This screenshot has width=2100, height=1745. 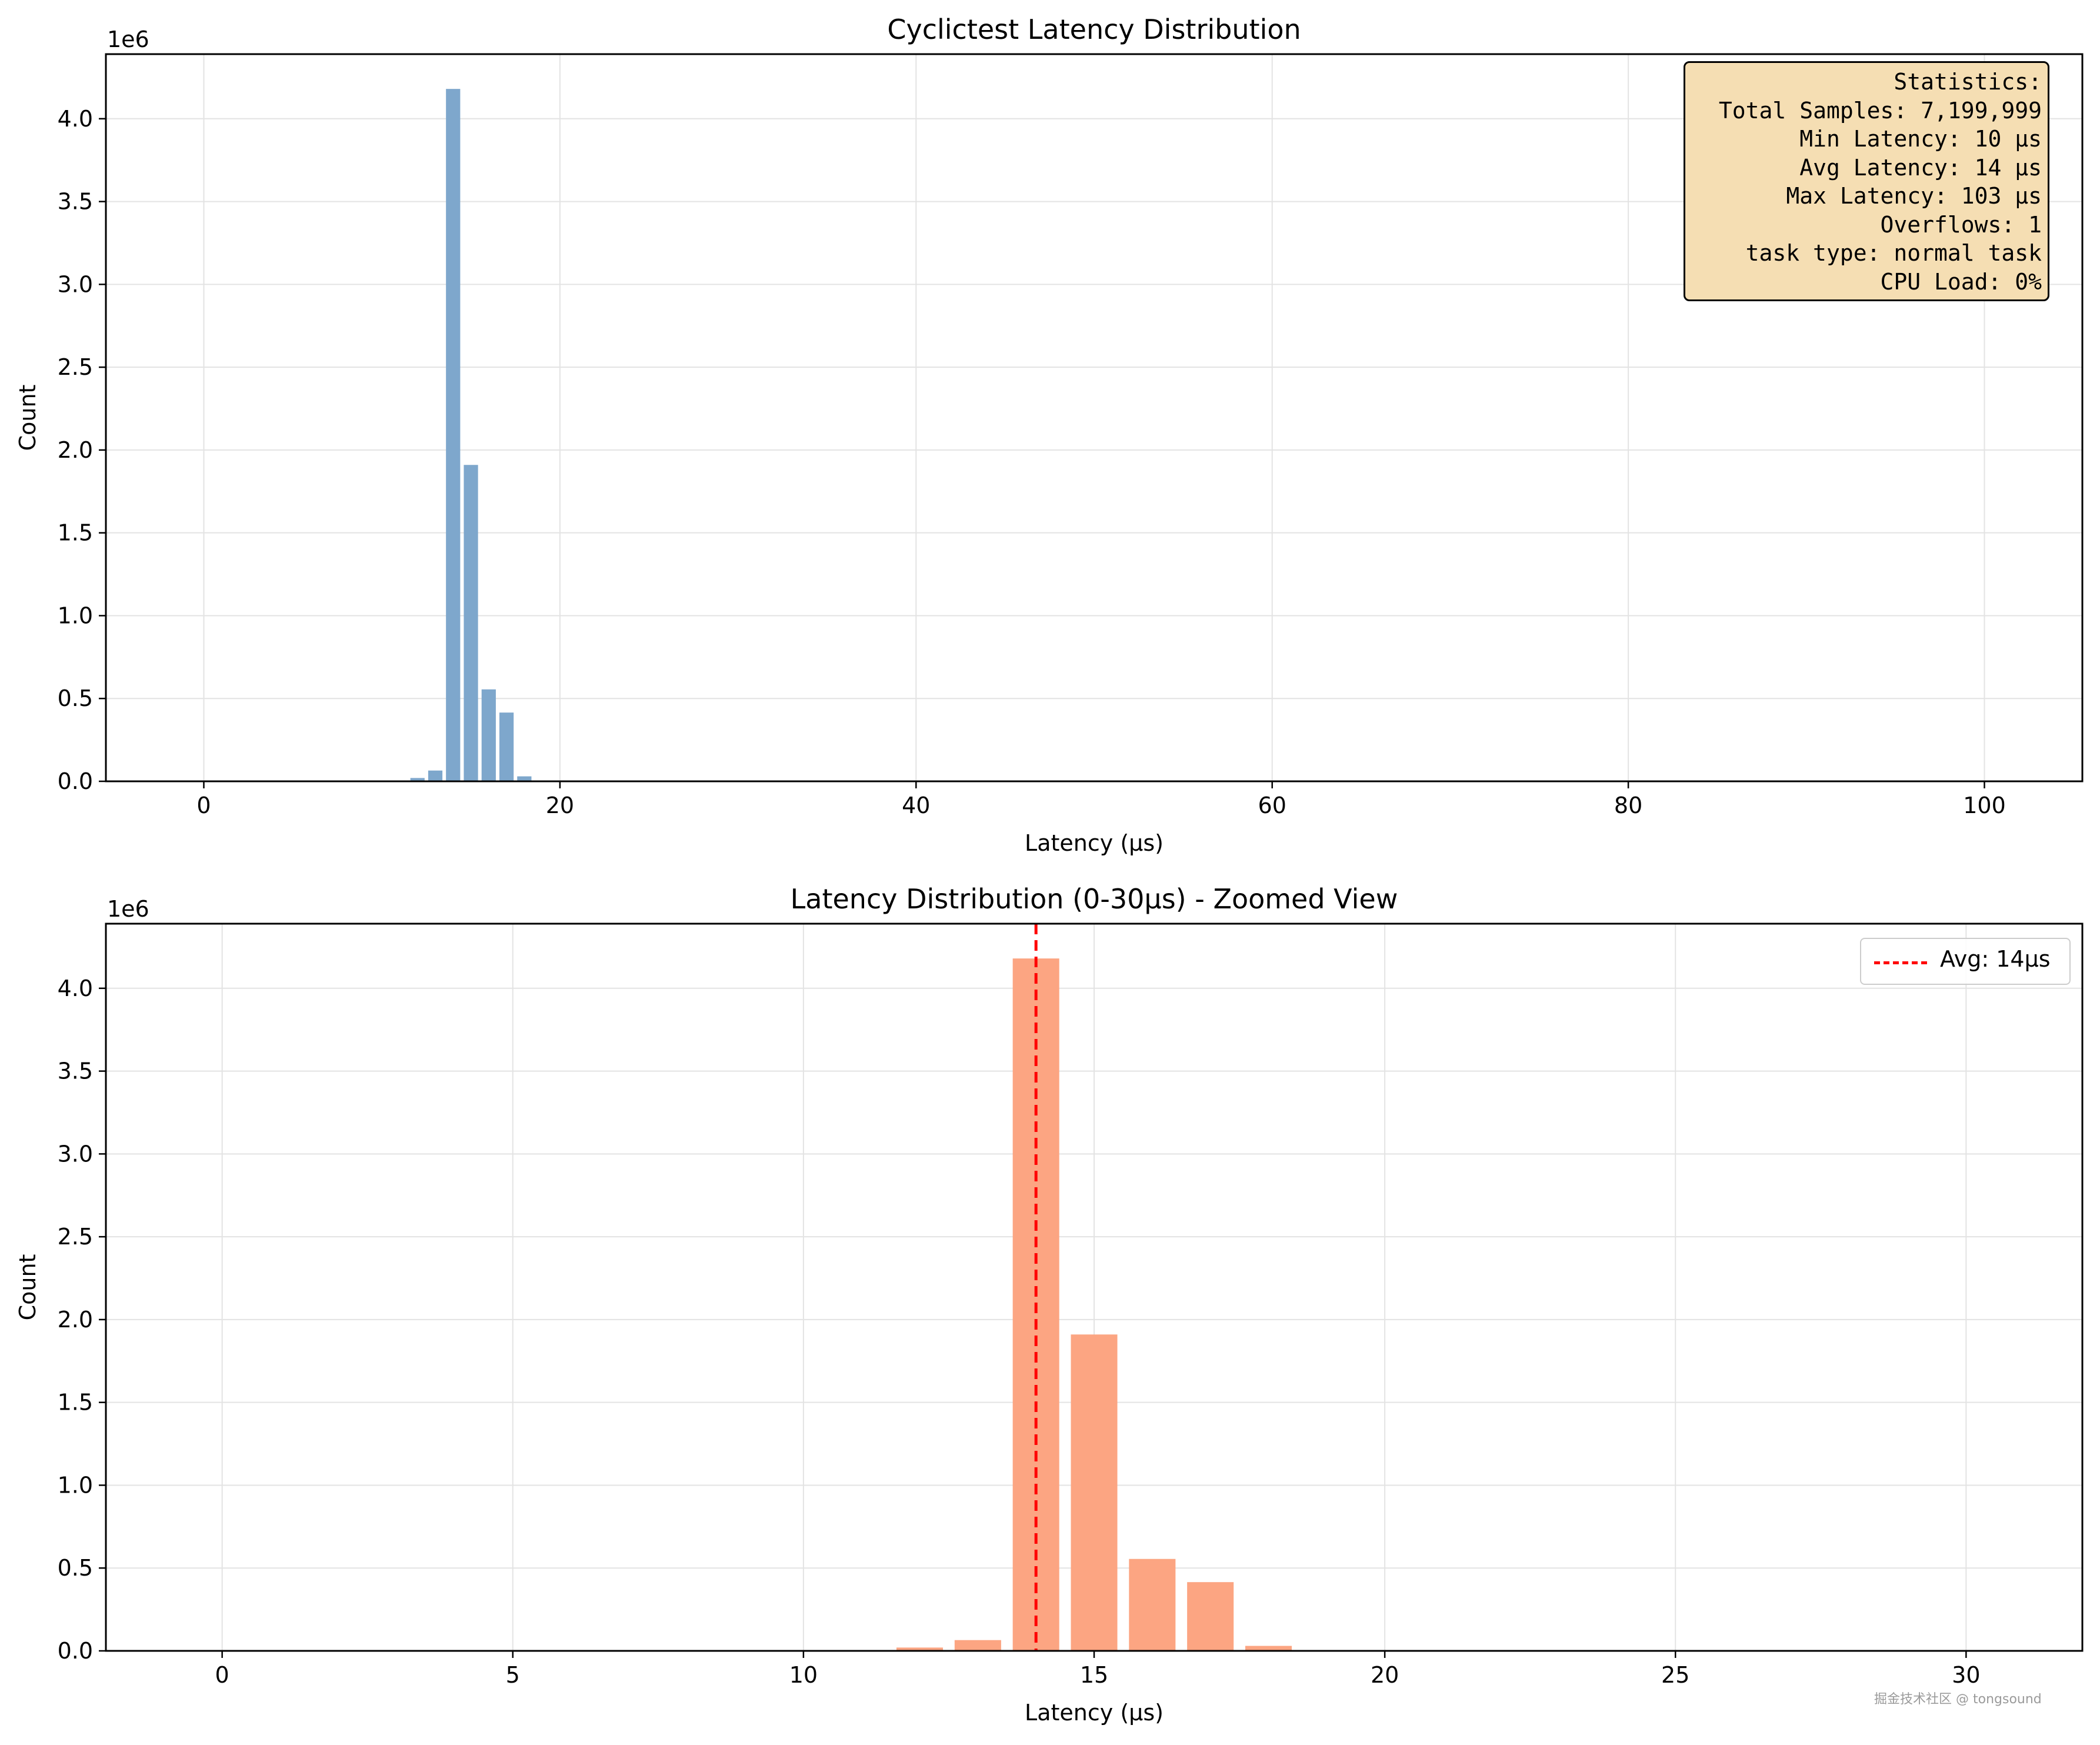 What do you see at coordinates (1628, 805) in the screenshot?
I see `x-tick-label: 80` at bounding box center [1628, 805].